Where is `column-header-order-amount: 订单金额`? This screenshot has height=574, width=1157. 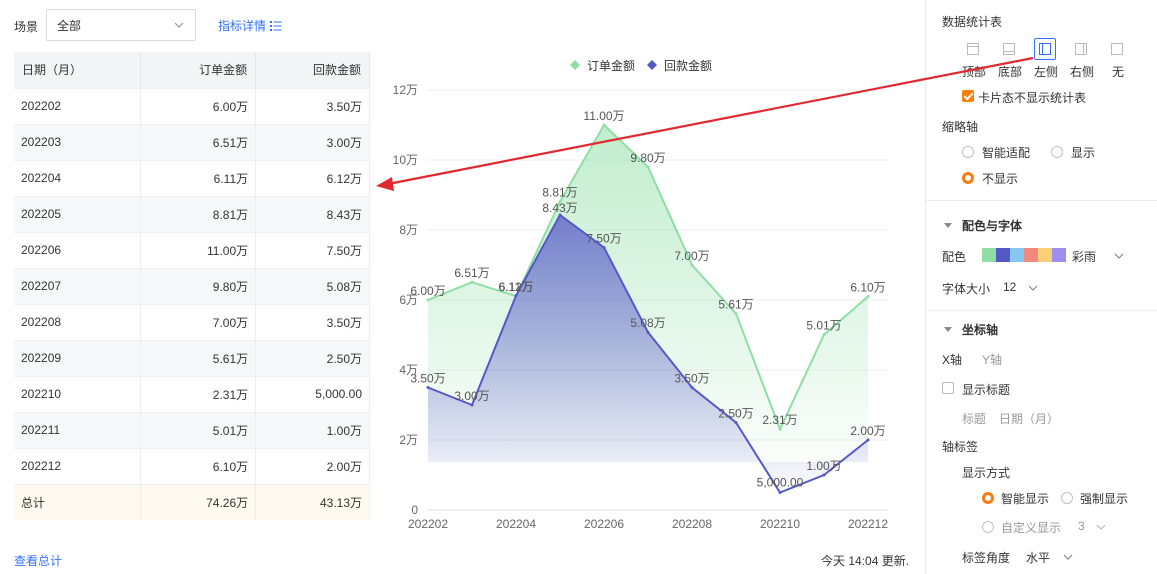 column-header-order-amount: 订单金额 is located at coordinates (198, 70).